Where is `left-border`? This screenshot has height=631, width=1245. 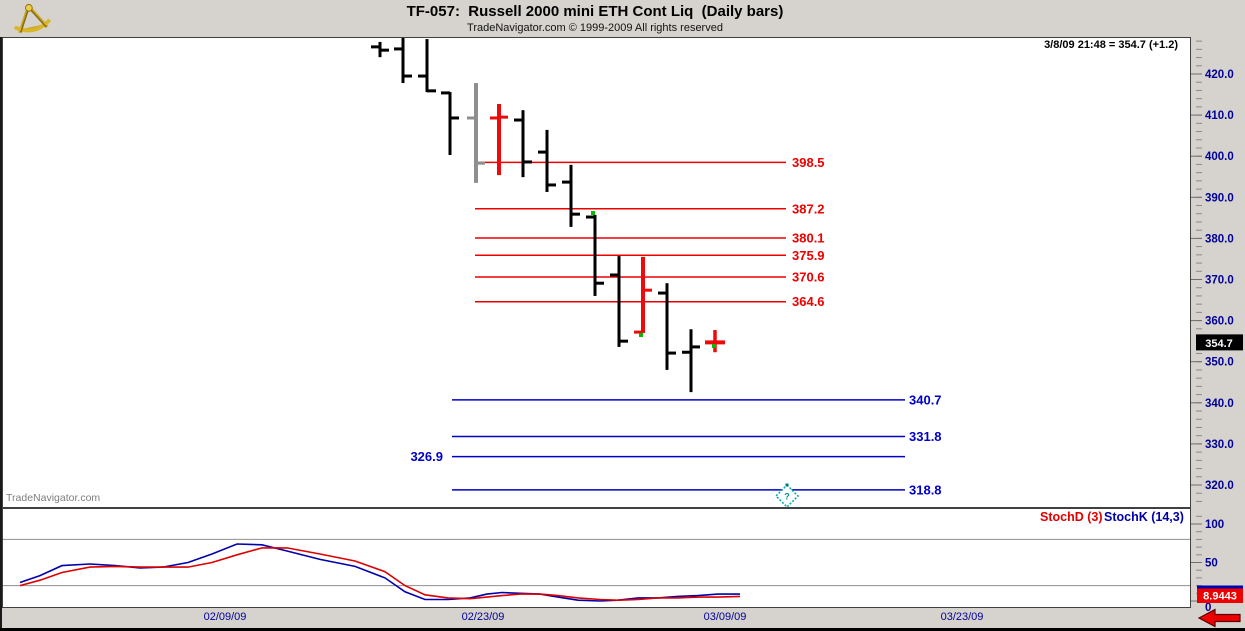
left-border is located at coordinates (1, 332).